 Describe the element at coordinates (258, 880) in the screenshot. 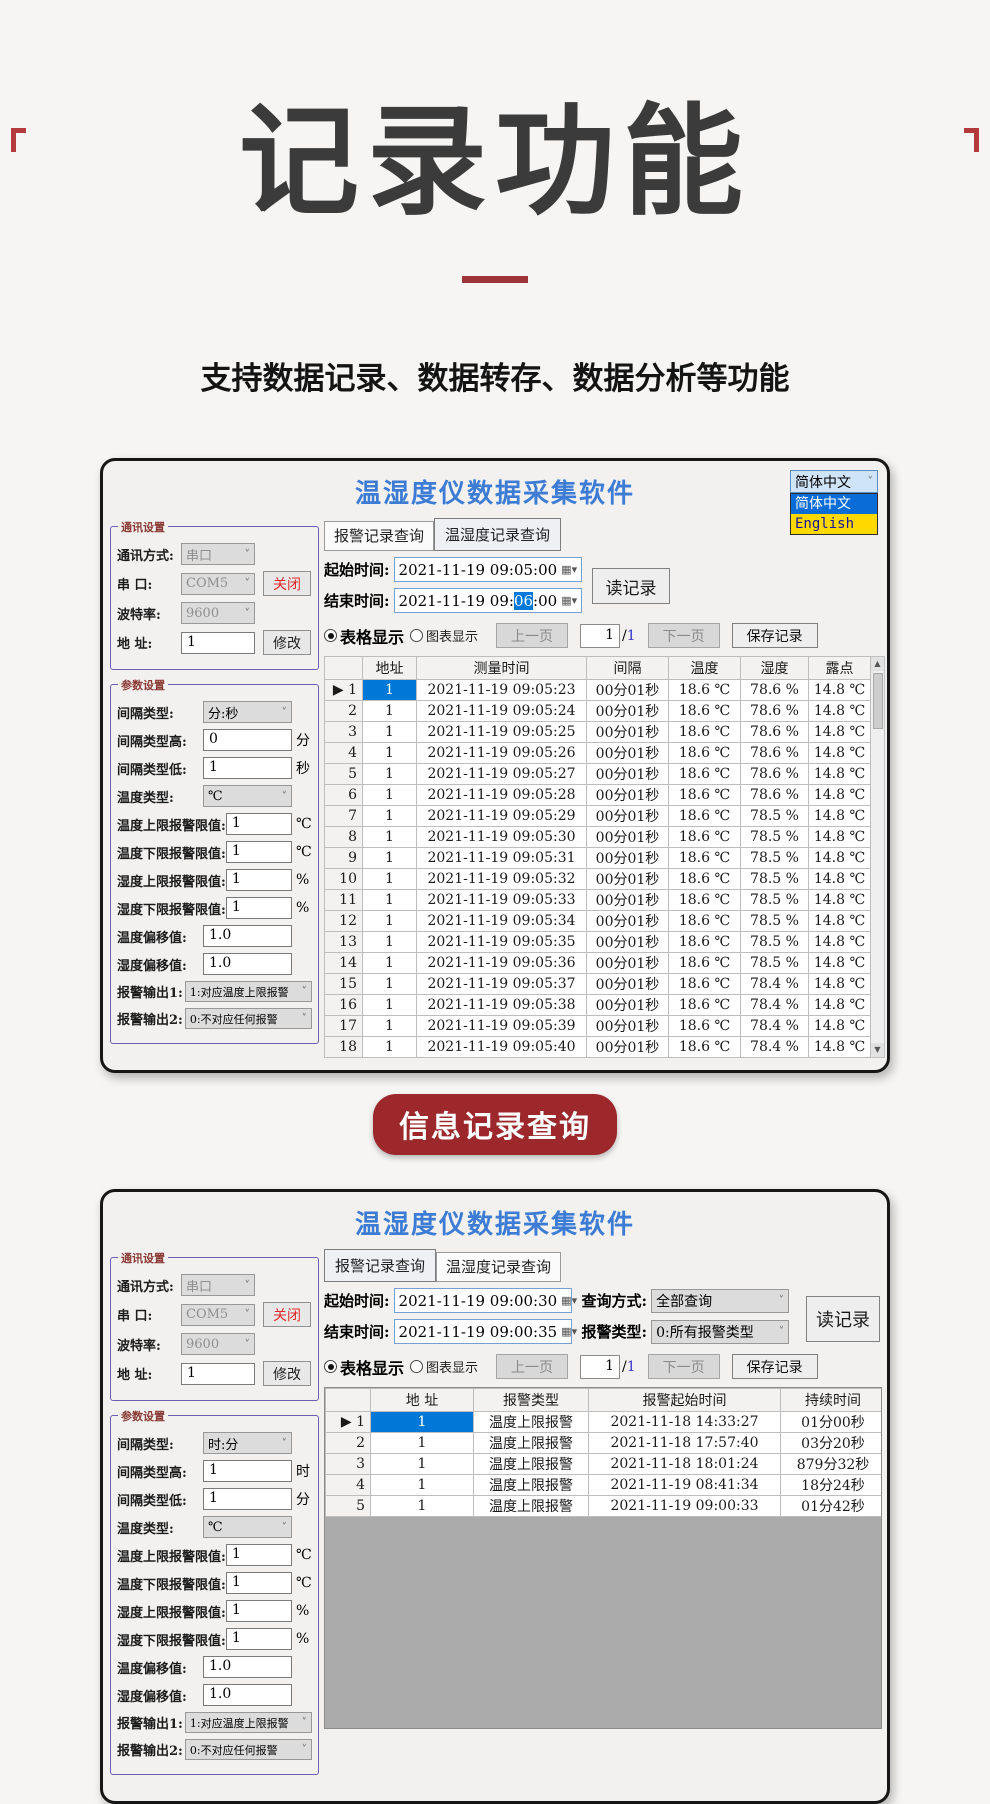

I see `input-hum-high-limit: 1` at that location.